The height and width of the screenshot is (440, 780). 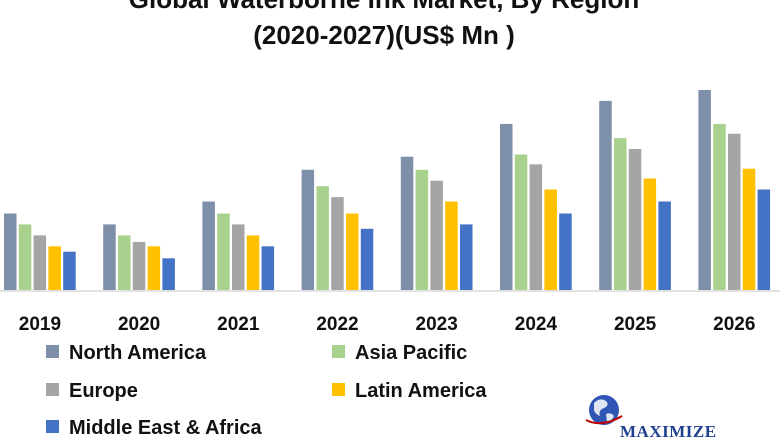 I want to click on bar-2023-north-america, so click(x=407, y=223).